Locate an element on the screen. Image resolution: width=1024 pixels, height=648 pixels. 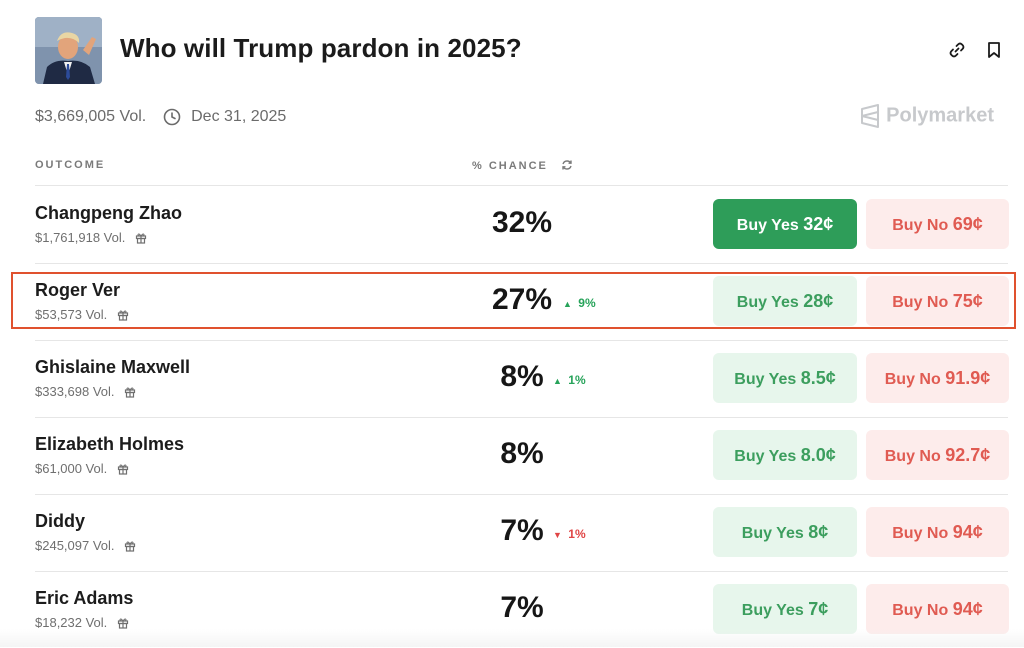
buy-yes-price: 8.0¢ is located at coordinates (818, 455).